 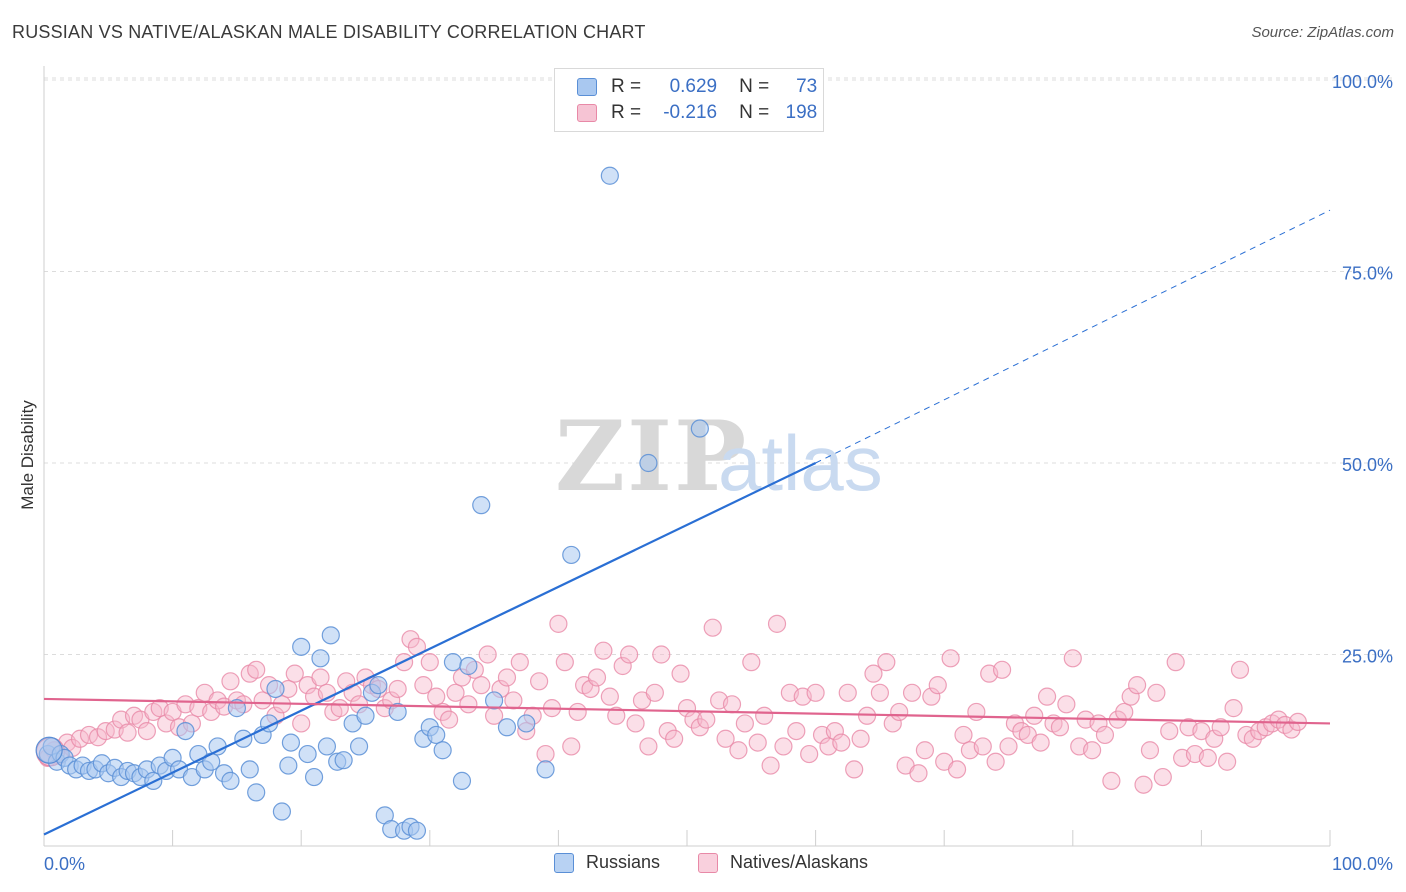 What do you see at coordinates (1367, 274) in the screenshot?
I see `y-tick-label: 75.0%` at bounding box center [1367, 274].